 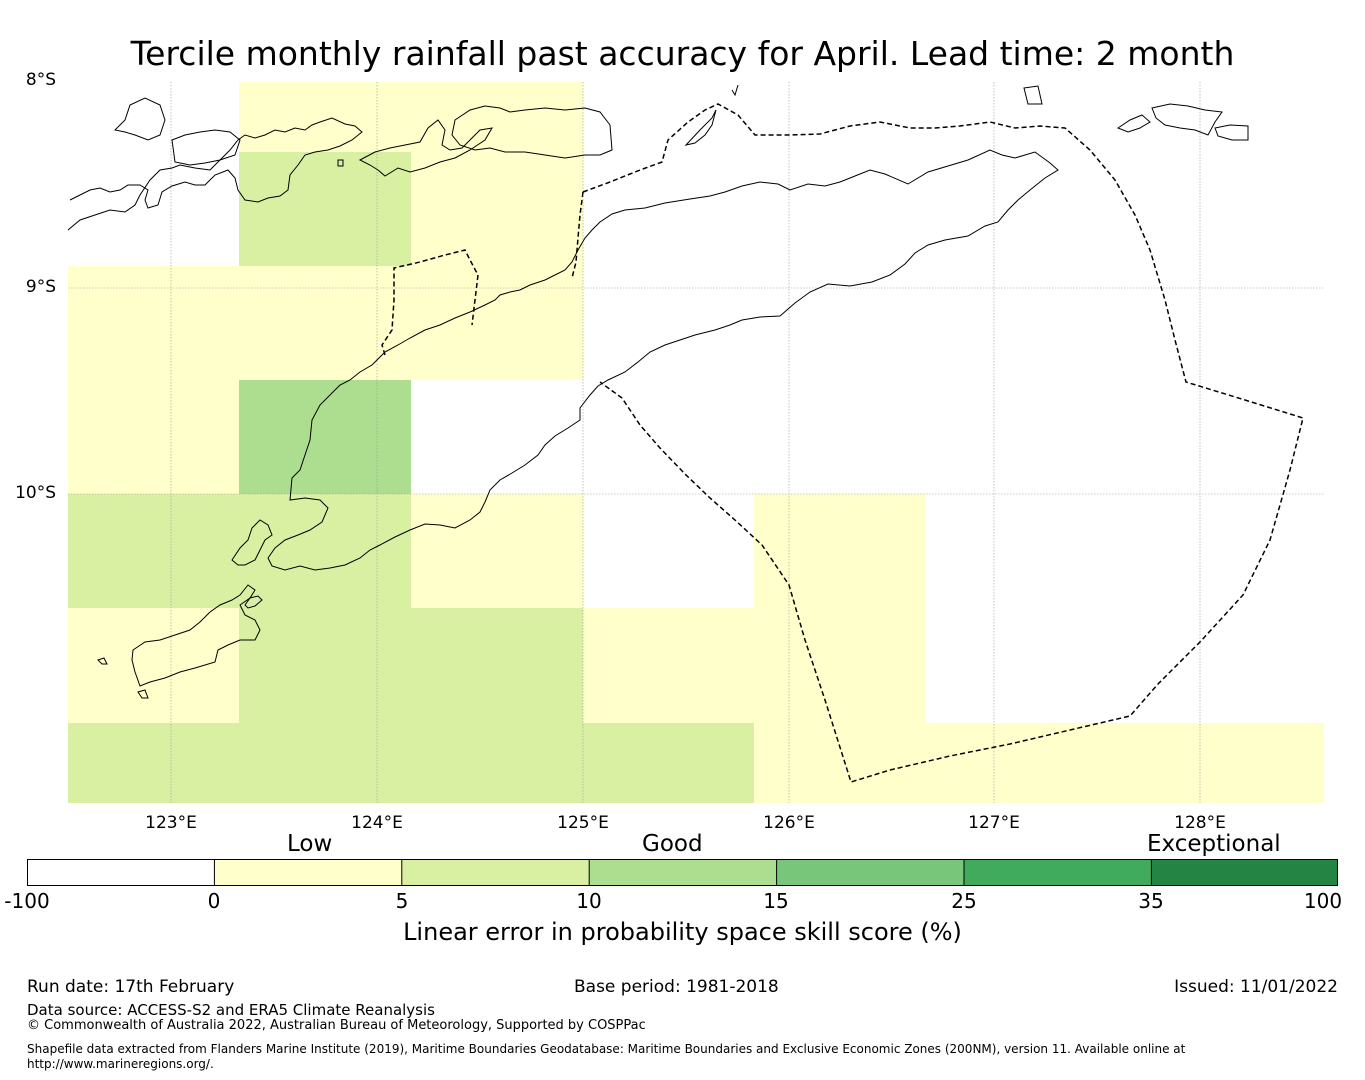 I want to click on alor-coastline, so click(x=425, y=148).